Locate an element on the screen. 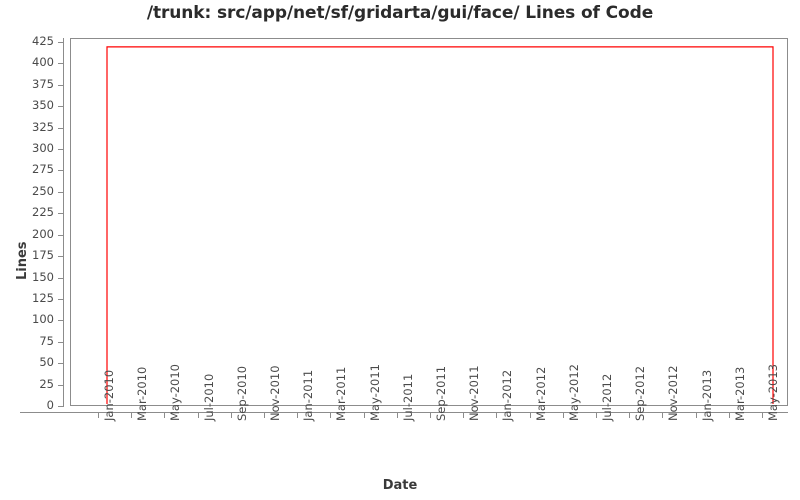  y-tick-label: 0 is located at coordinates (50, 405).